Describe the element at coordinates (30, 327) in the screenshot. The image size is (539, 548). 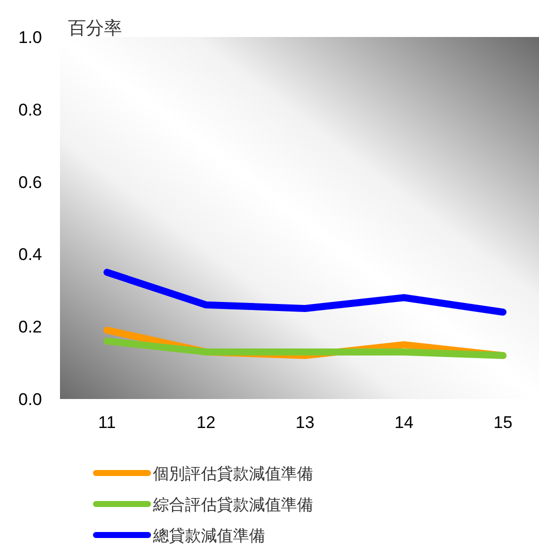
I see `y-tick-label: 0.2` at that location.